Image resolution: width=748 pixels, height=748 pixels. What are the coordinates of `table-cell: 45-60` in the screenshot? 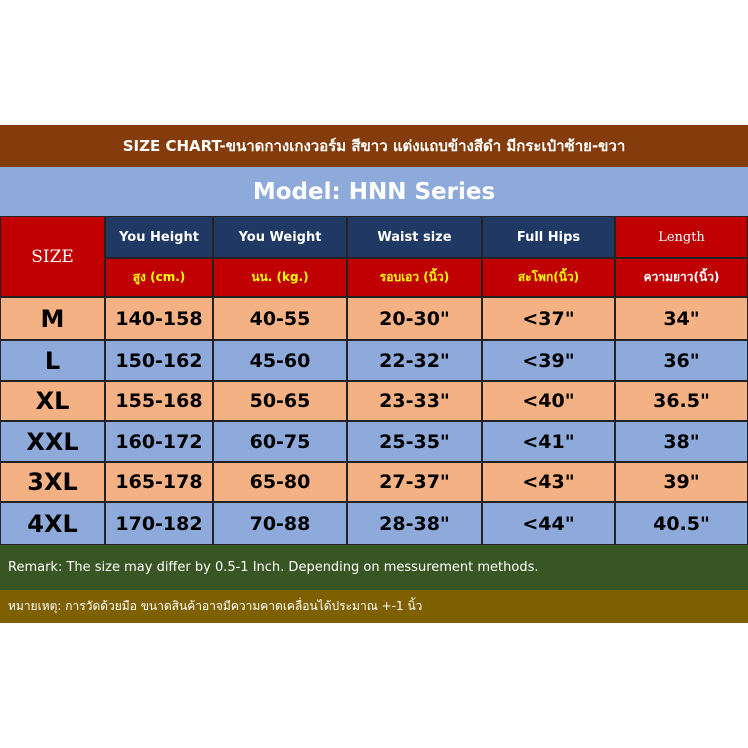 It's located at (280, 360).